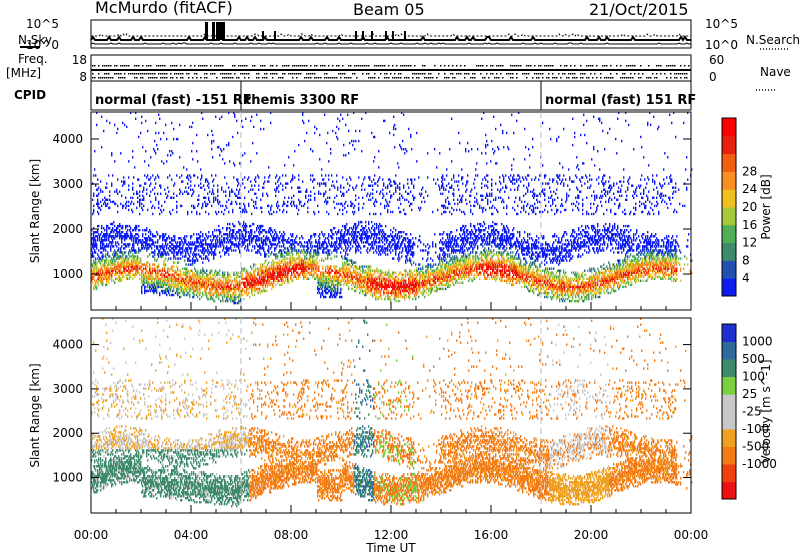 This screenshot has width=800, height=554. Describe the element at coordinates (263, 35) in the screenshot. I see `nsky-spike` at that location.